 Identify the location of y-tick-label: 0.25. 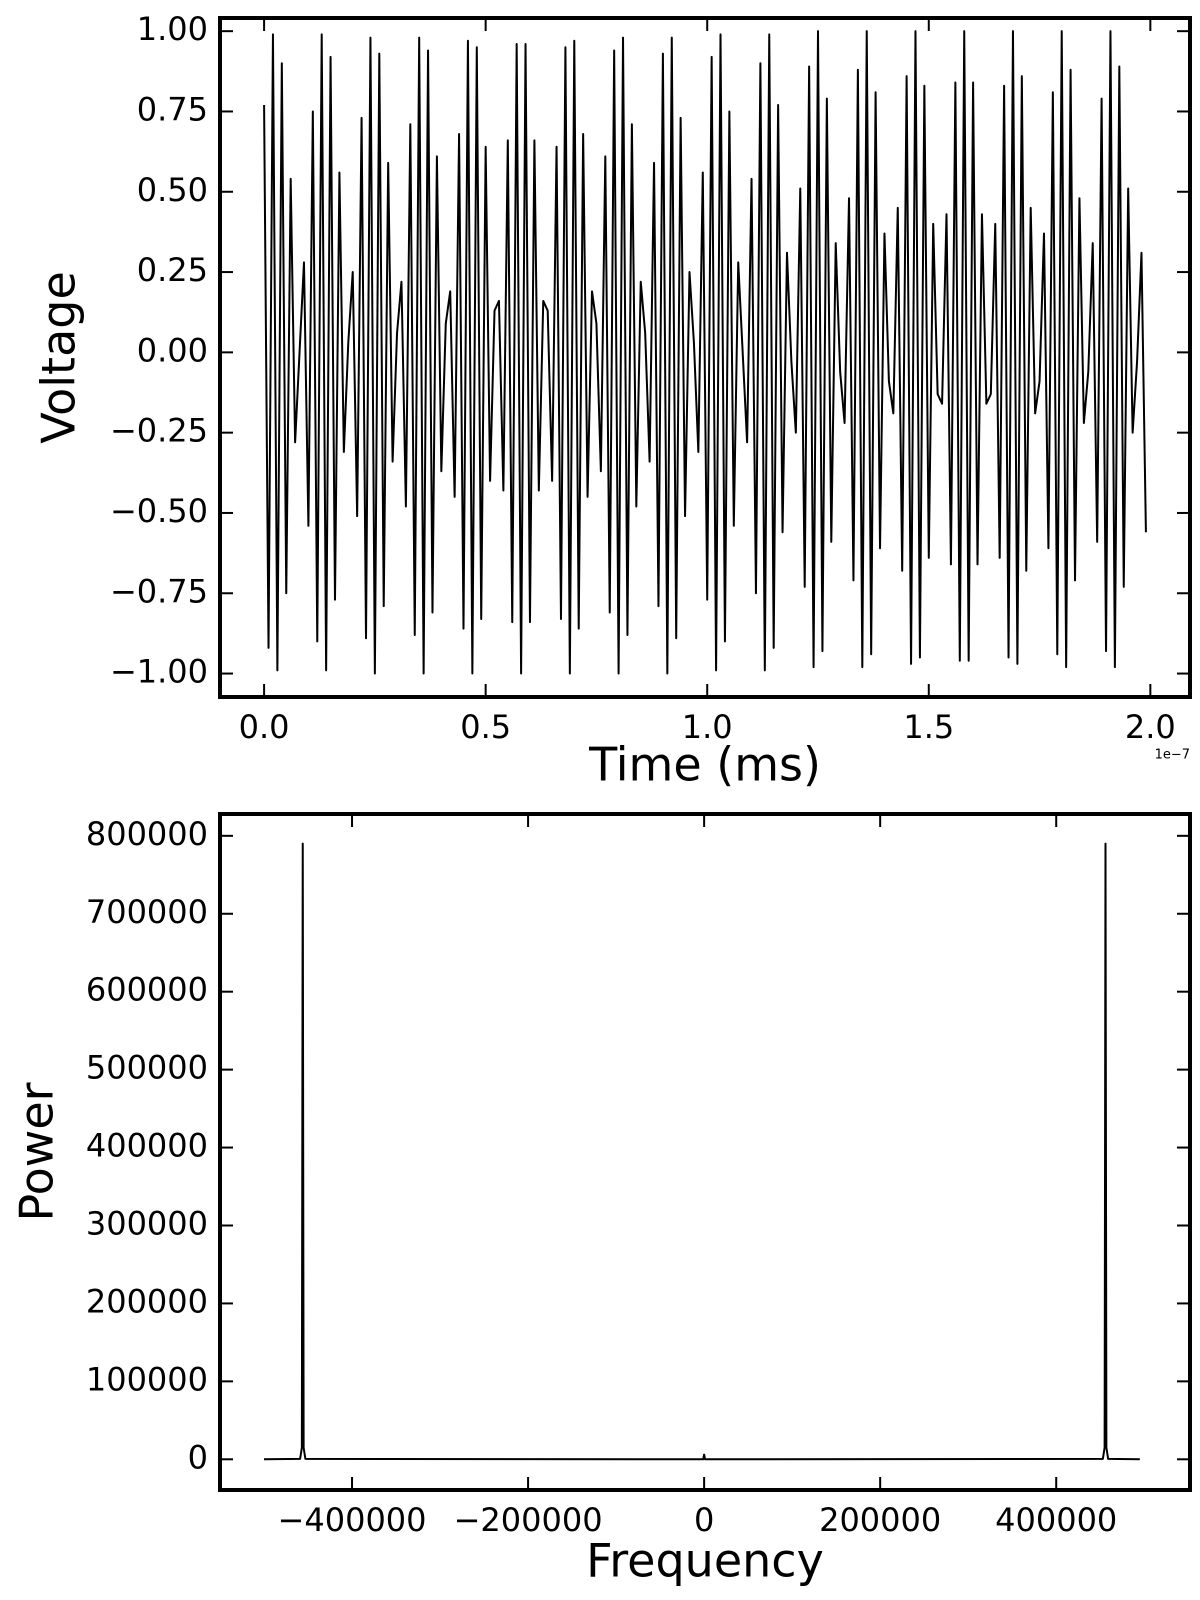
(172, 270).